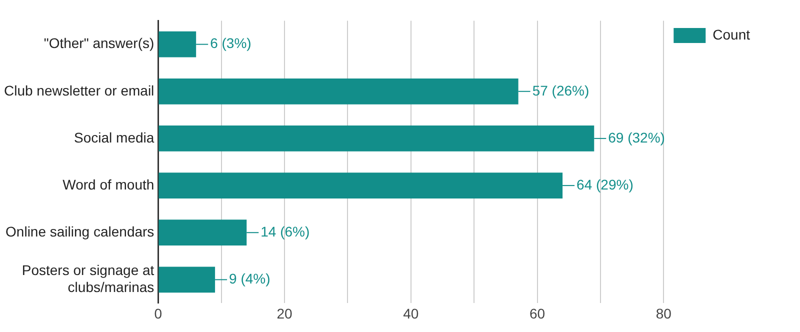 The height and width of the screenshot is (332, 800). Describe the element at coordinates (636, 137) in the screenshot. I see `data-label: 69 (32%)` at that location.